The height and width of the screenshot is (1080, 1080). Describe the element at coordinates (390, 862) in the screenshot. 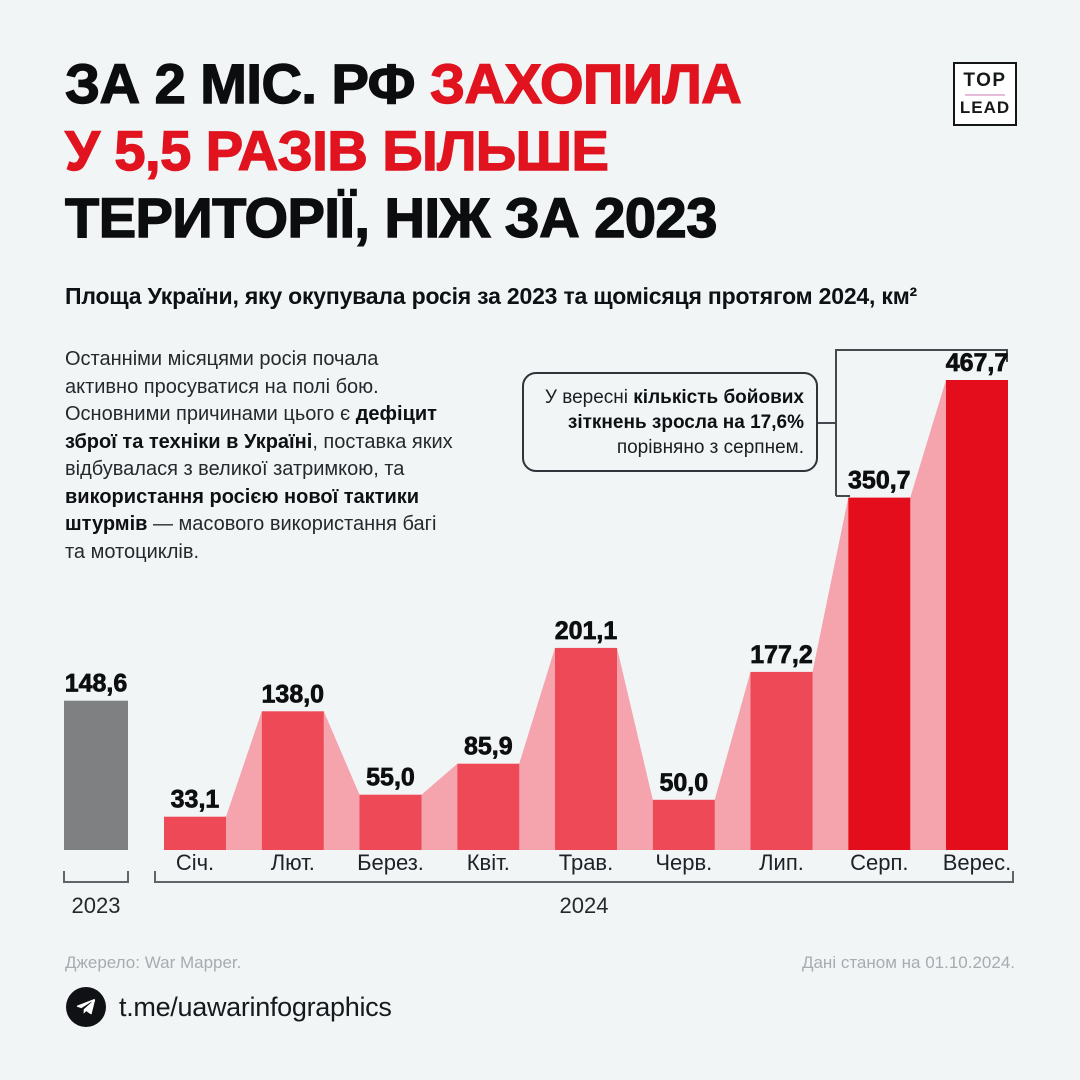

I see `month-label: Берез.` at that location.